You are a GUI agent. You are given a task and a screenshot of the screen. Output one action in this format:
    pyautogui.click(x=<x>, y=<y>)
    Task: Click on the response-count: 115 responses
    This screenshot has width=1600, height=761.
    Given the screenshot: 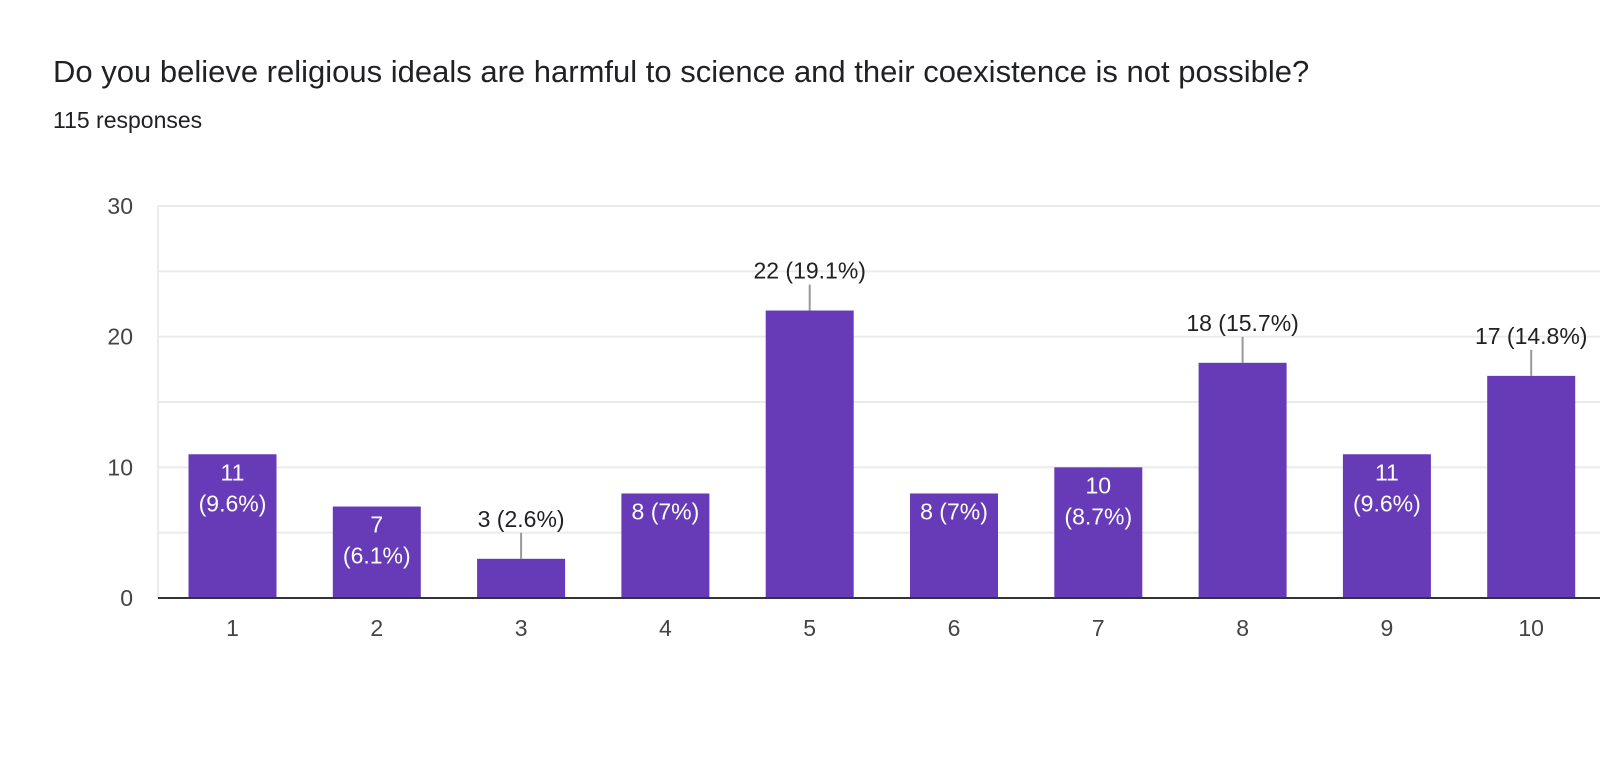 What is the action you would take?
    pyautogui.click(x=128, y=120)
    